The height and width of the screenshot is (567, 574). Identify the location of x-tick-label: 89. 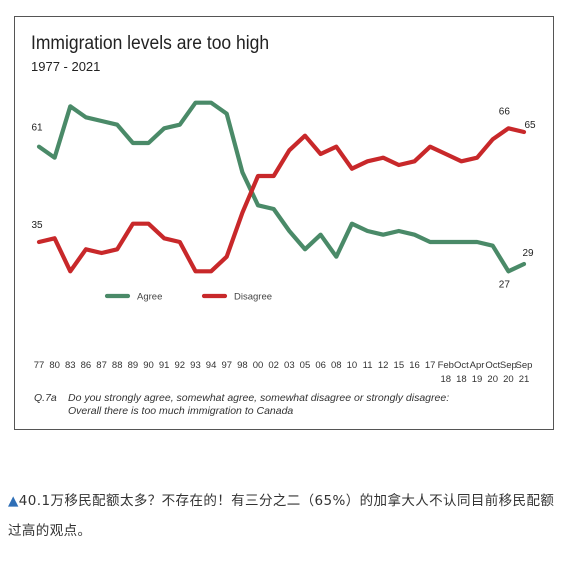
(133, 365).